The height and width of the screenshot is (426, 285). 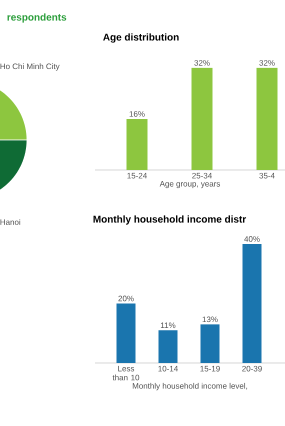 I want to click on chart-title: Age distribution, so click(x=141, y=38).